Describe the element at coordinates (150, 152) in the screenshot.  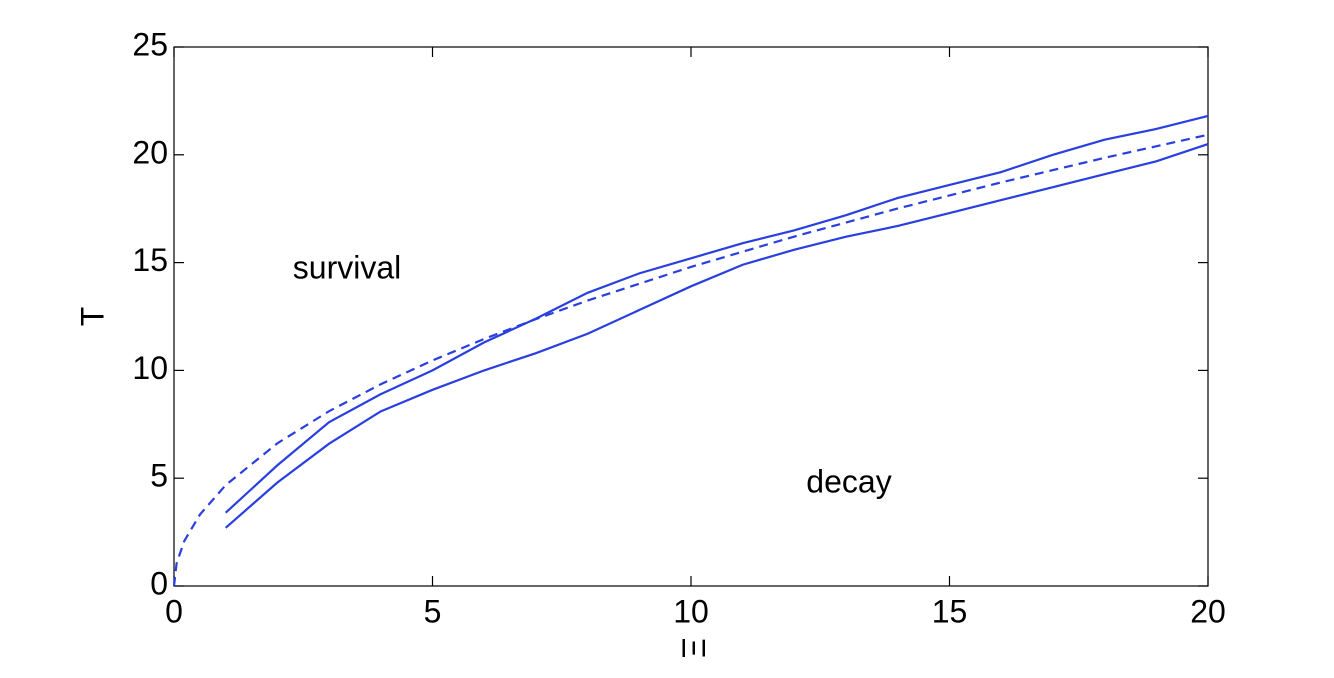
I see `y-tick-label: 20` at that location.